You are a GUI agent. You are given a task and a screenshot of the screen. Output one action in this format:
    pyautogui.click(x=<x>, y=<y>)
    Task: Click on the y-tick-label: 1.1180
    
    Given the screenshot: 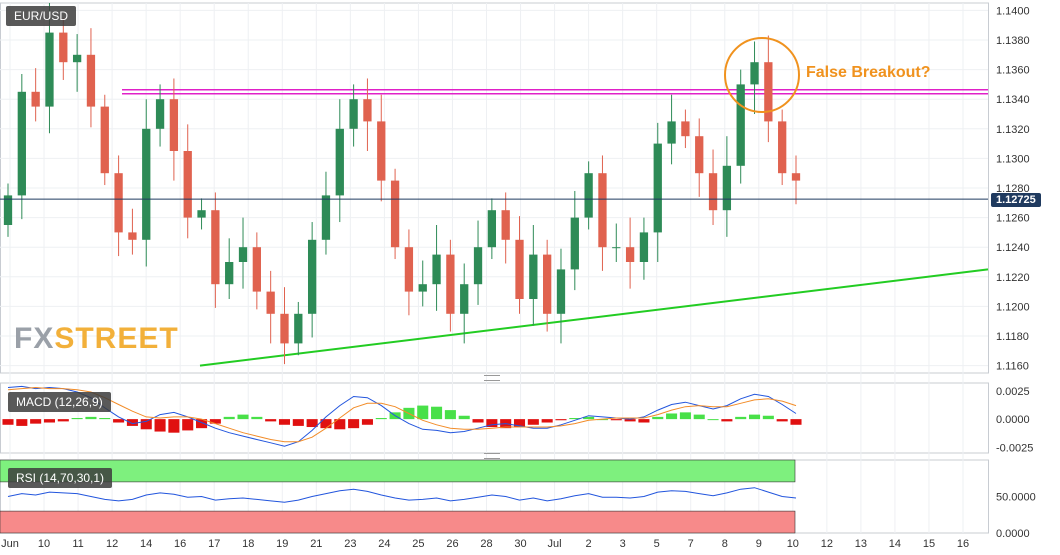 What is the action you would take?
    pyautogui.click(x=1012, y=337)
    